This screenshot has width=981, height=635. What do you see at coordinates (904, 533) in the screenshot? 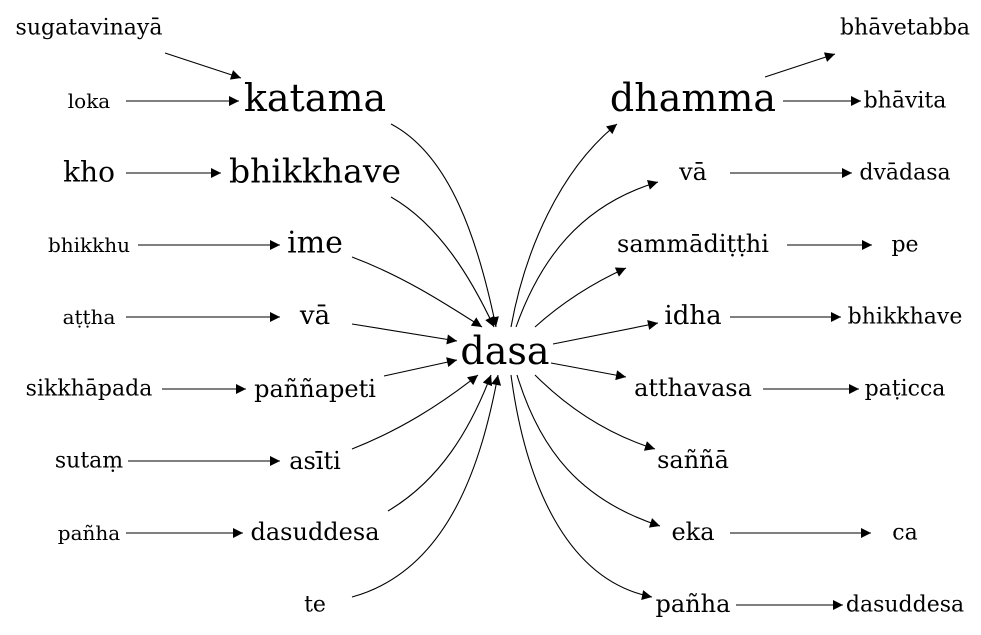
I see `node-ca: ca` at bounding box center [904, 533].